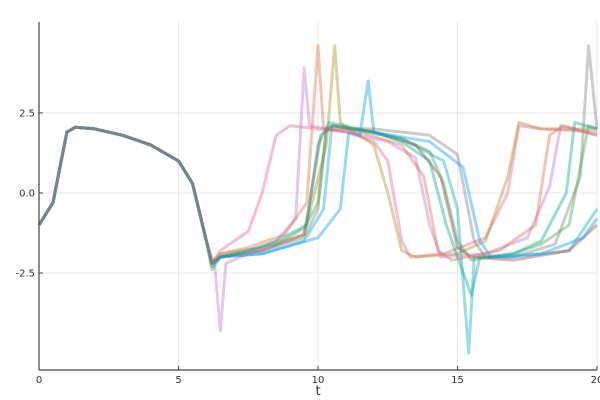  I want to click on x-tick-label: 5, so click(178, 380).